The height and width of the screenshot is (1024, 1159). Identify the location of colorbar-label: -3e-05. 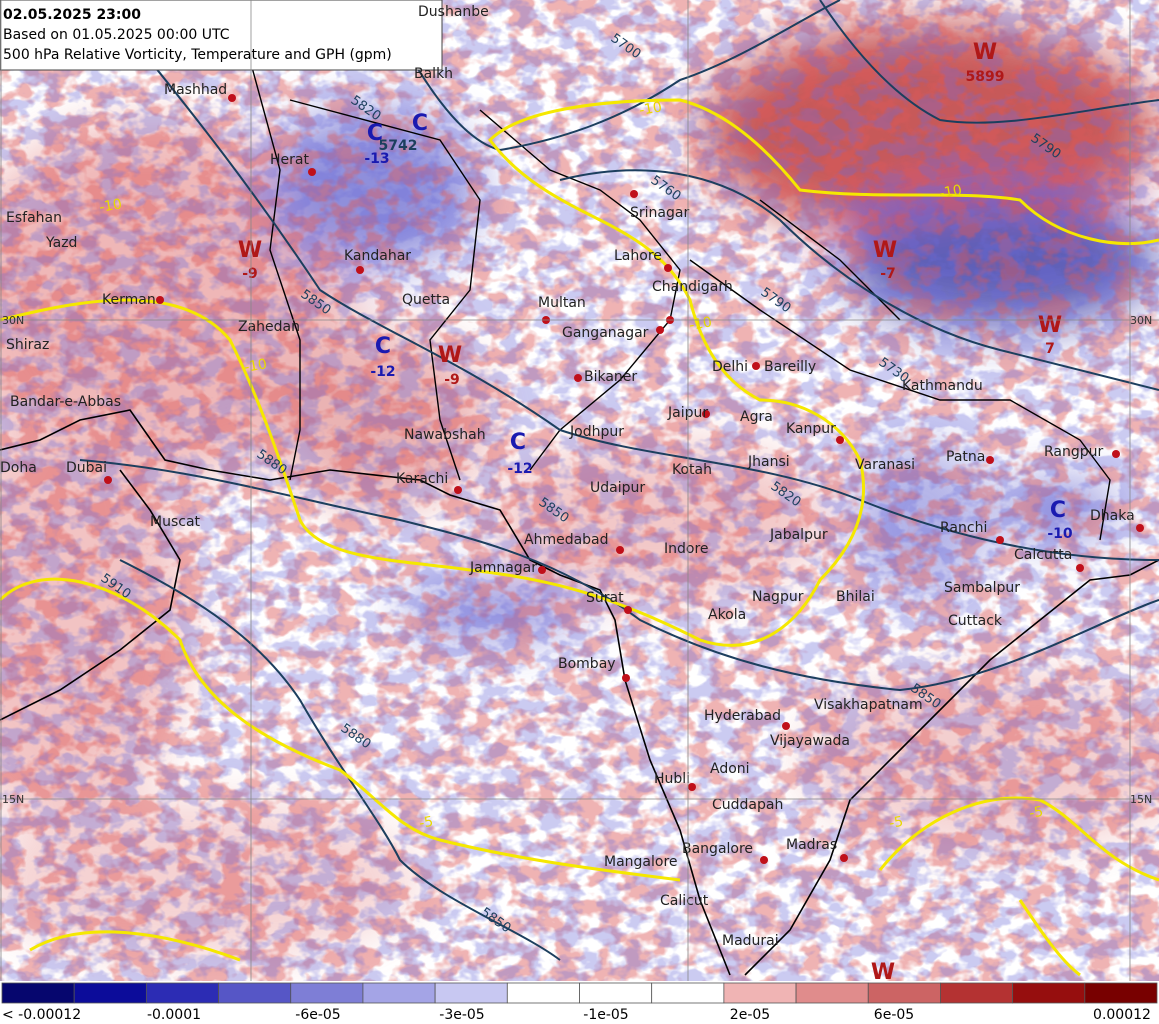
(461, 1015).